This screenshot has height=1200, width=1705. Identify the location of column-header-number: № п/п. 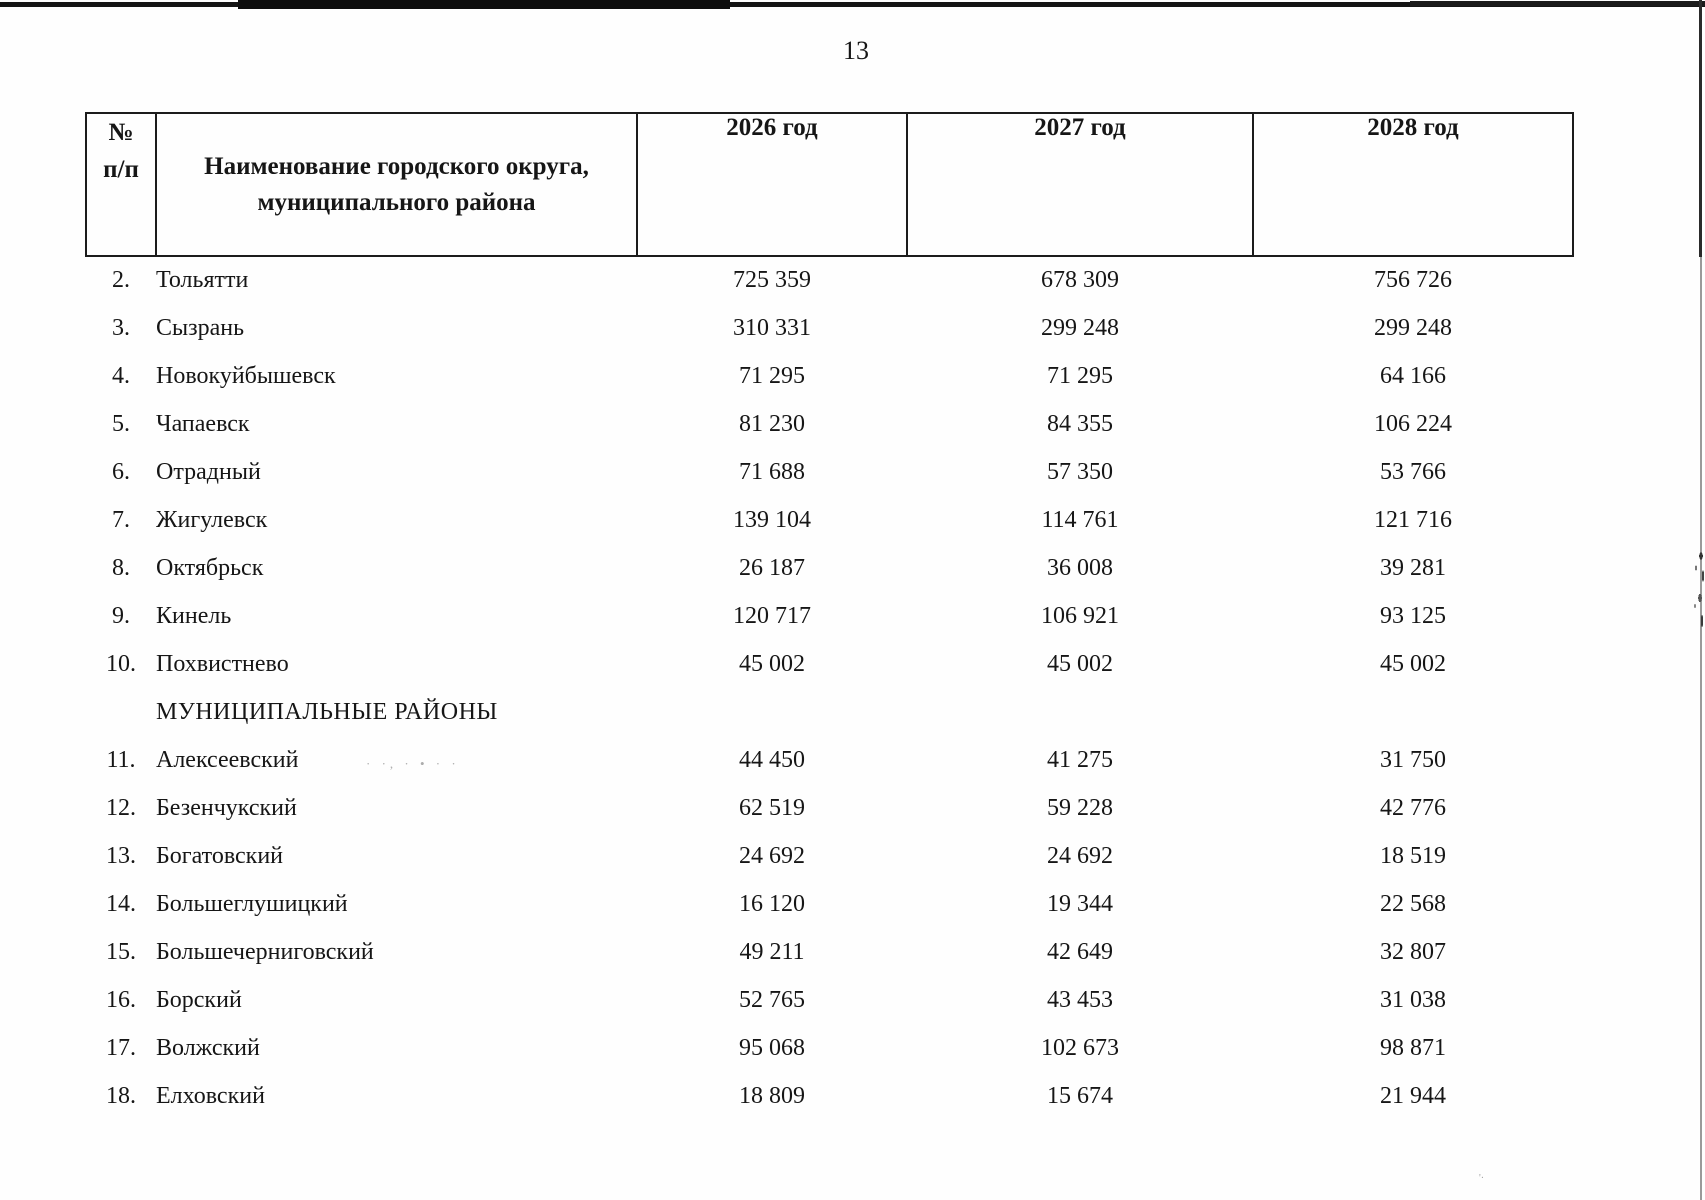
(121, 184).